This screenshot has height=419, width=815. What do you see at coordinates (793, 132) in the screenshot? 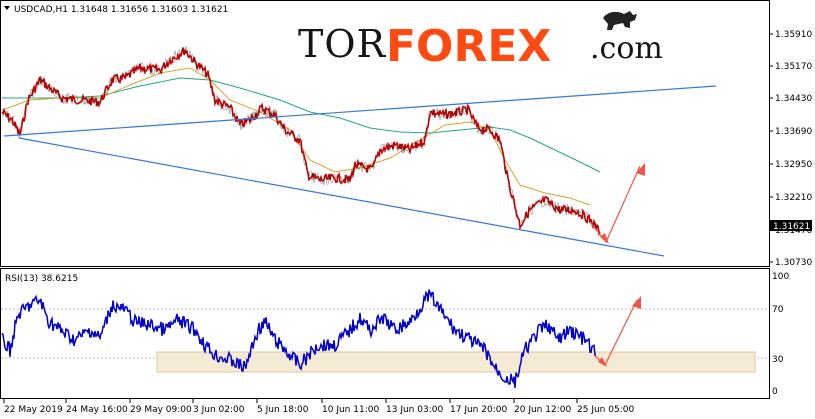
I see `price-tick-label: 1.33690` at bounding box center [793, 132].